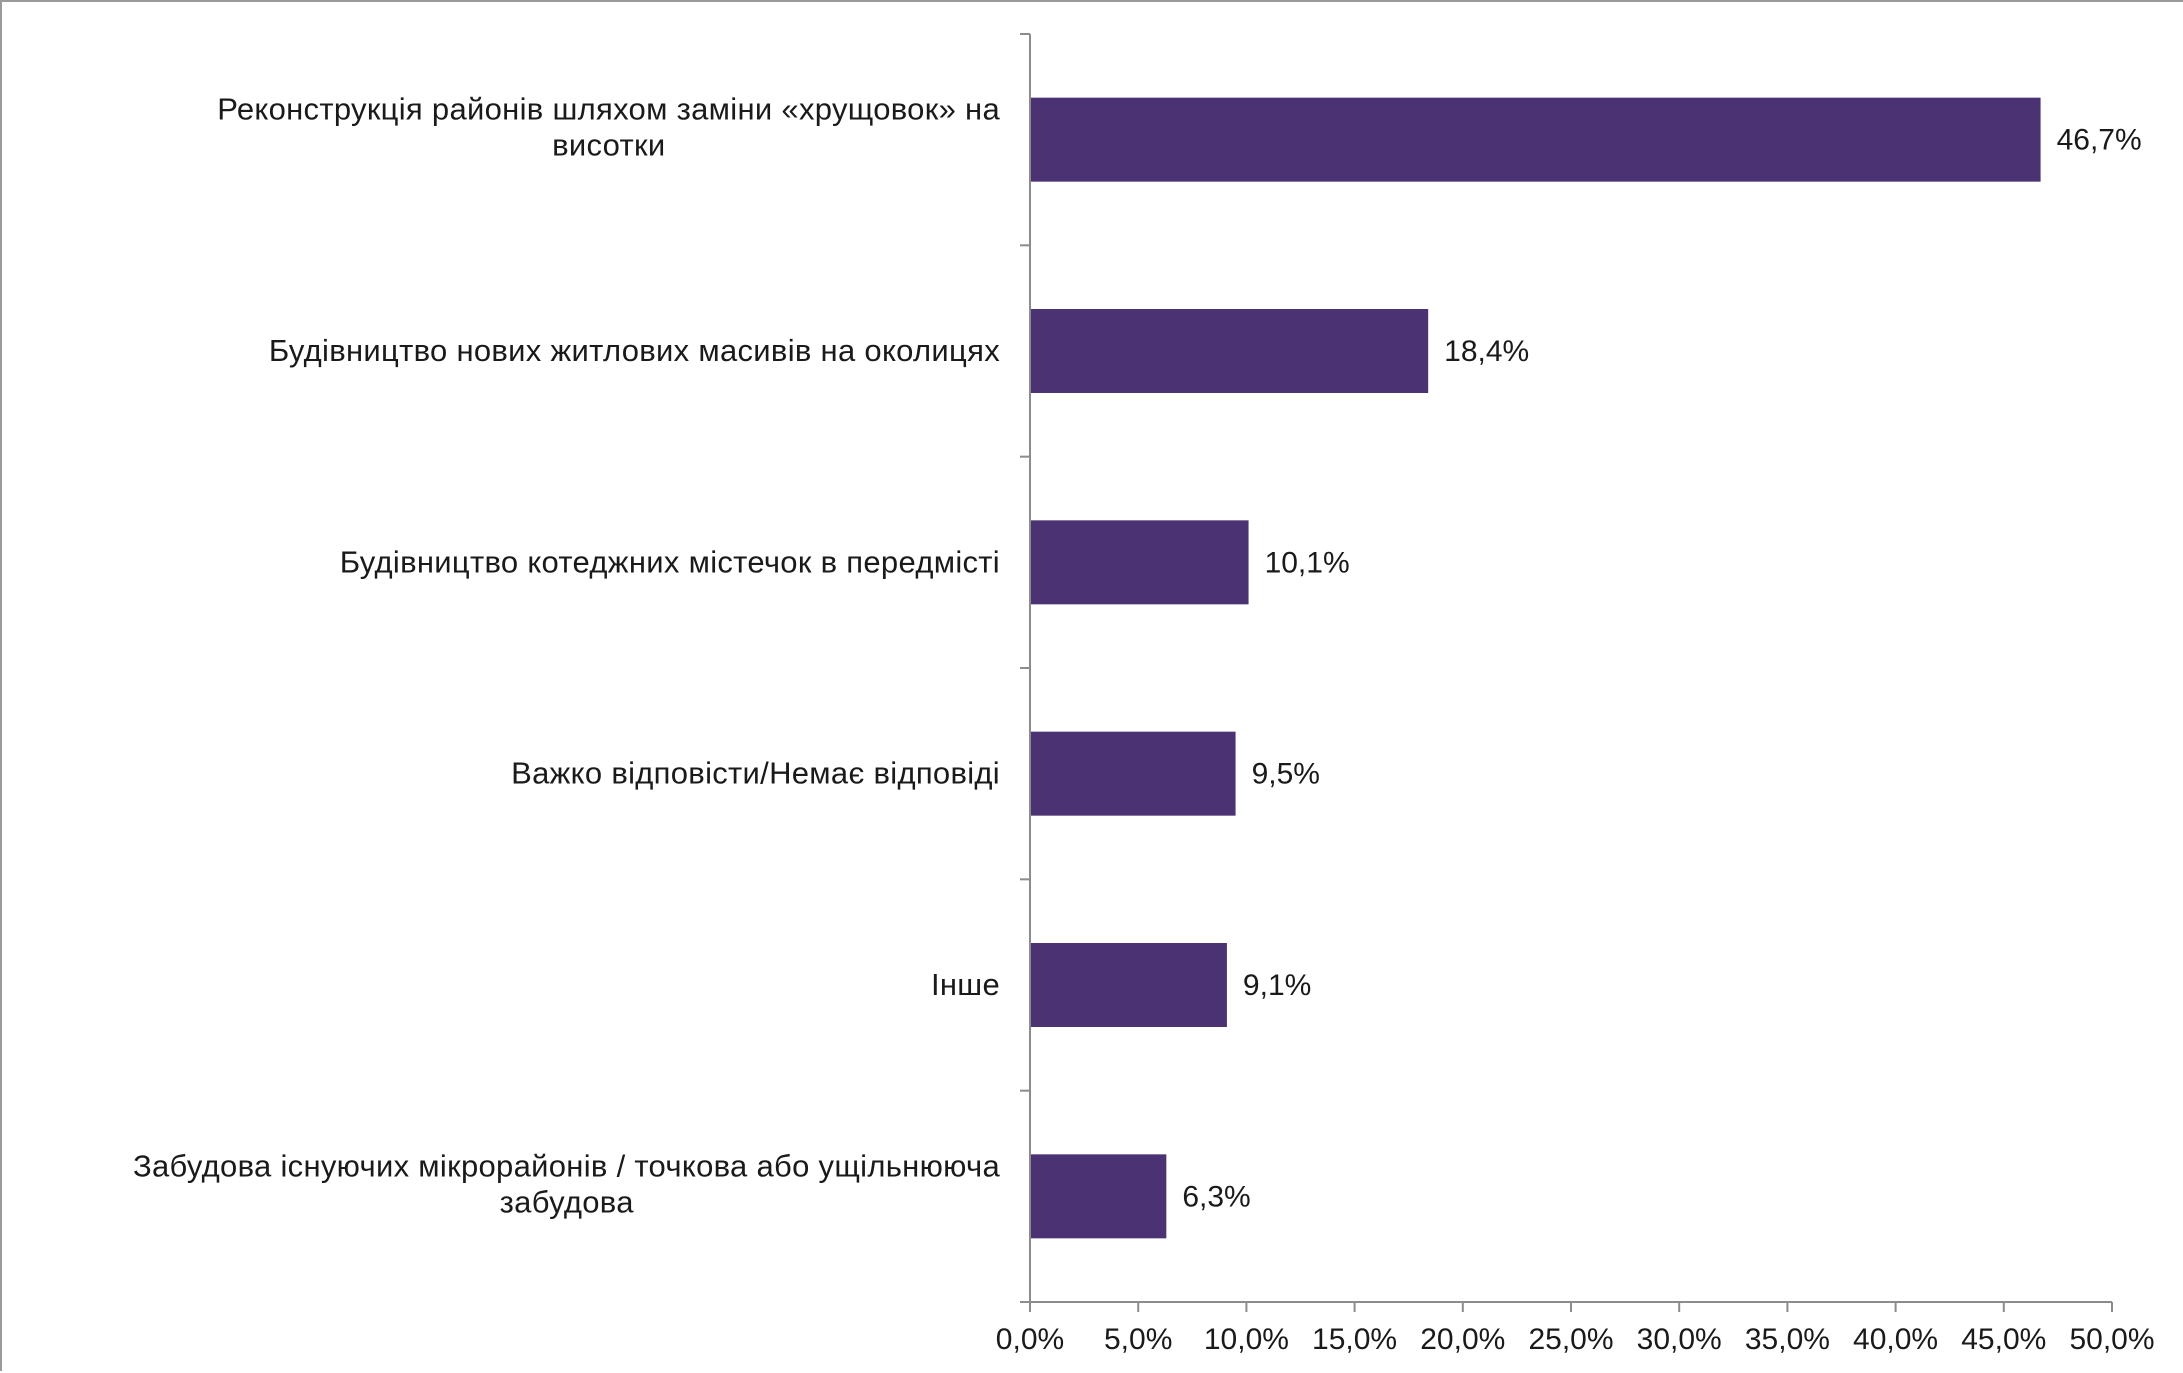 Image resolution: width=2183 pixels, height=1373 pixels. I want to click on data-label-5: 6,3%, so click(1216, 1196).